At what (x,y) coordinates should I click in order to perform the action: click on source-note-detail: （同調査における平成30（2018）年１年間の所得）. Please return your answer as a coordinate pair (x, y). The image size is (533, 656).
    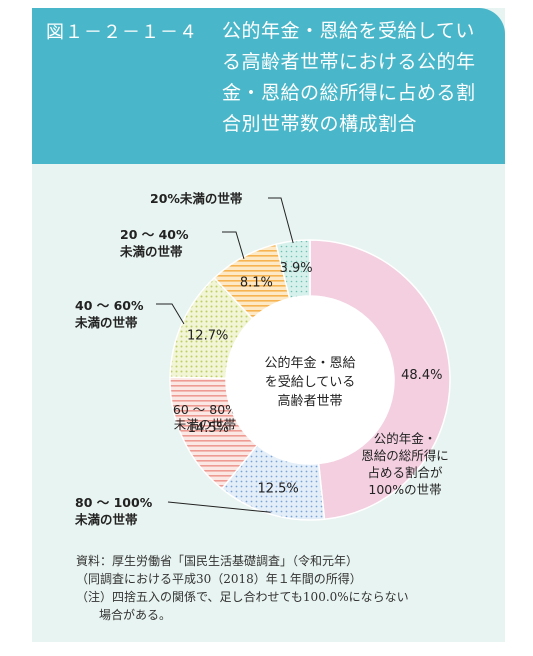
    Looking at the image, I should click on (219, 579).